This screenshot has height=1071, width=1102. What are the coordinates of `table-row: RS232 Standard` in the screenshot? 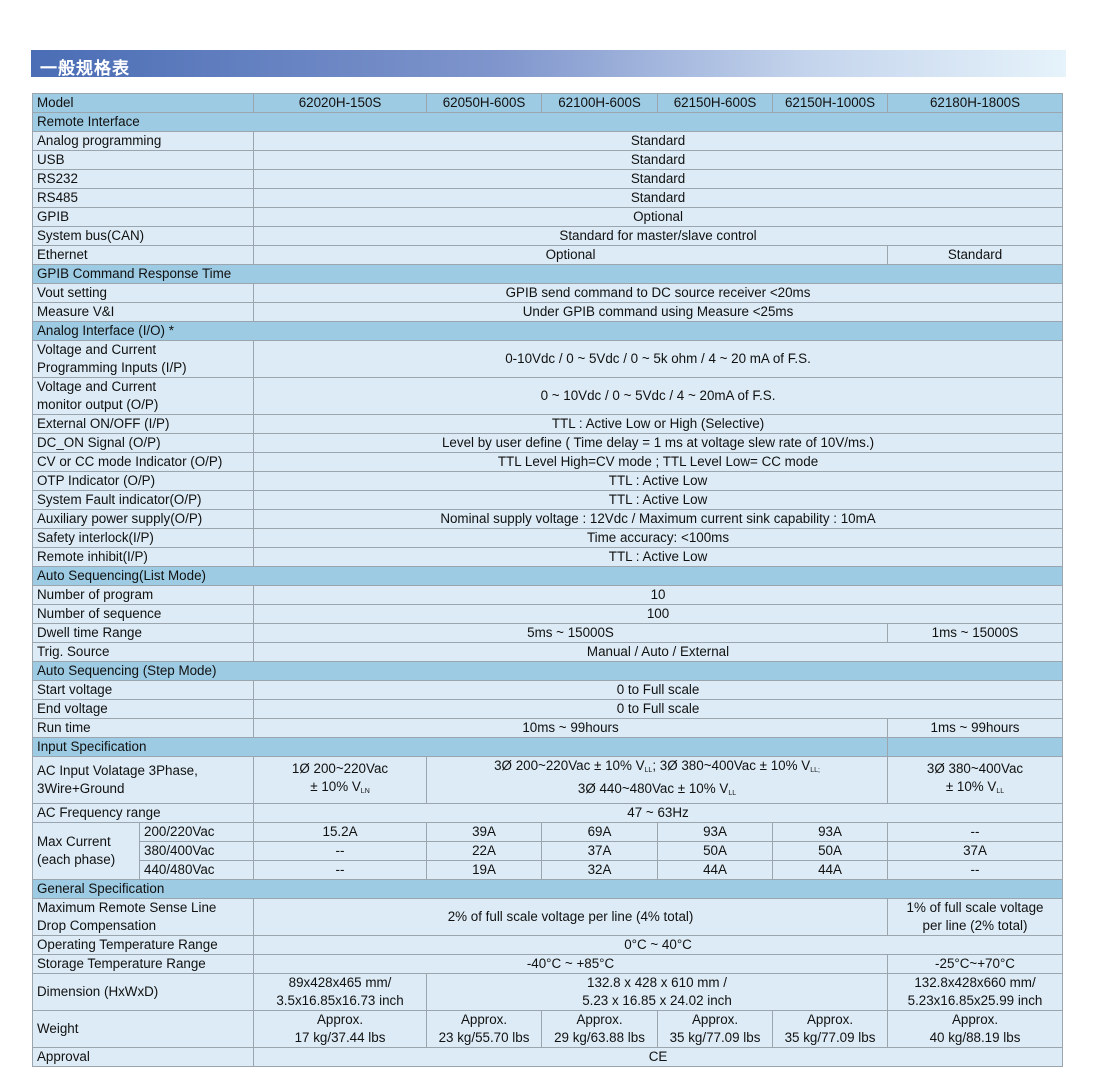 It's located at (547, 179).